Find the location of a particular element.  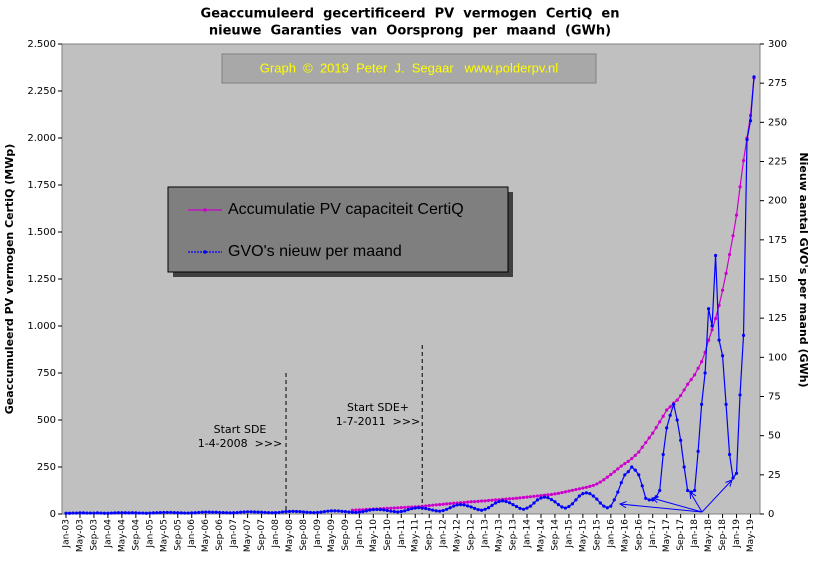

x-tick-label: Jan-19 is located at coordinates (737, 534).